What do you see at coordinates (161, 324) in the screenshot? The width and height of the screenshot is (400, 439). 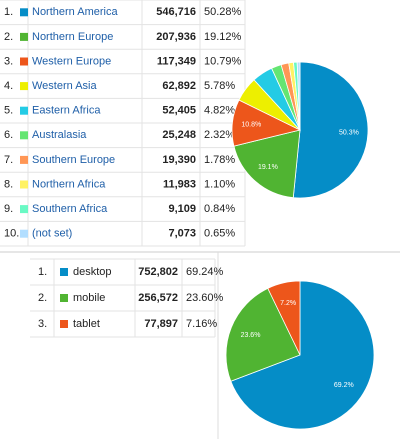 I see `count: 77,897` at bounding box center [161, 324].